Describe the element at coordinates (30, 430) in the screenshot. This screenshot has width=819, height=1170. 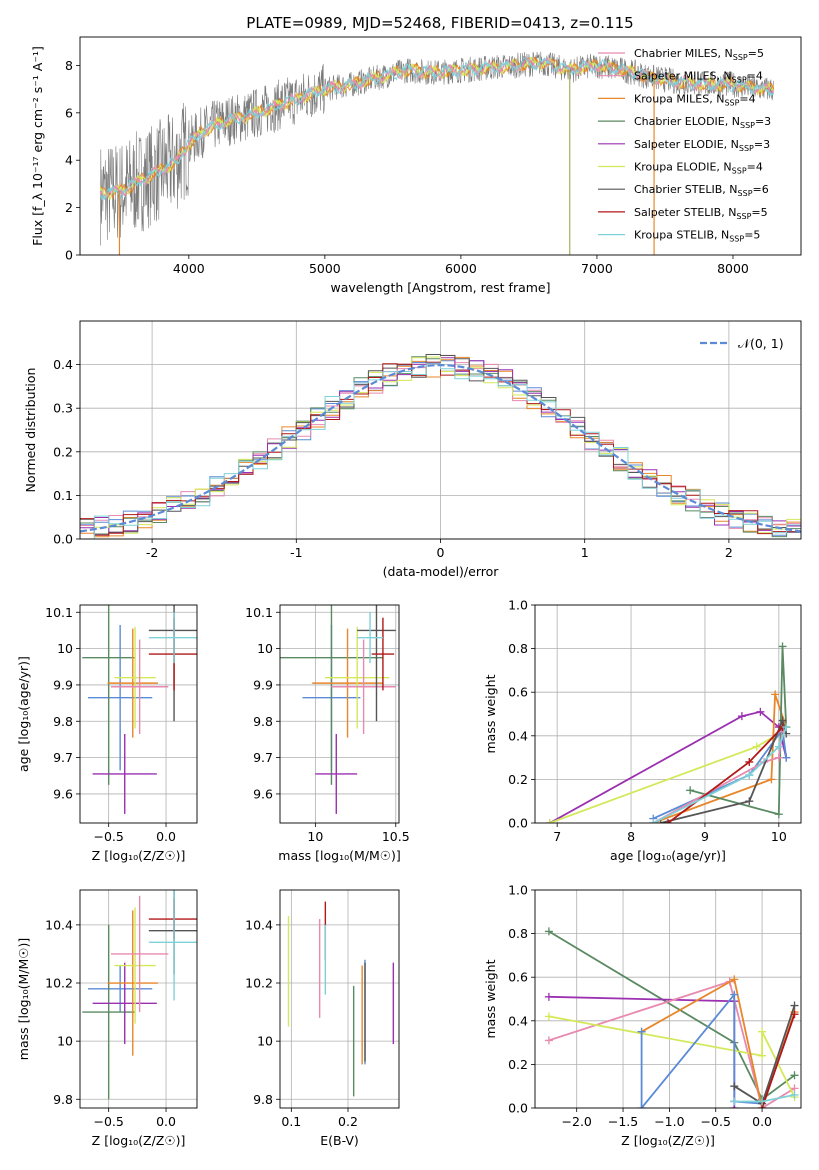
I see `y-axis-label: Normed distribution` at that location.